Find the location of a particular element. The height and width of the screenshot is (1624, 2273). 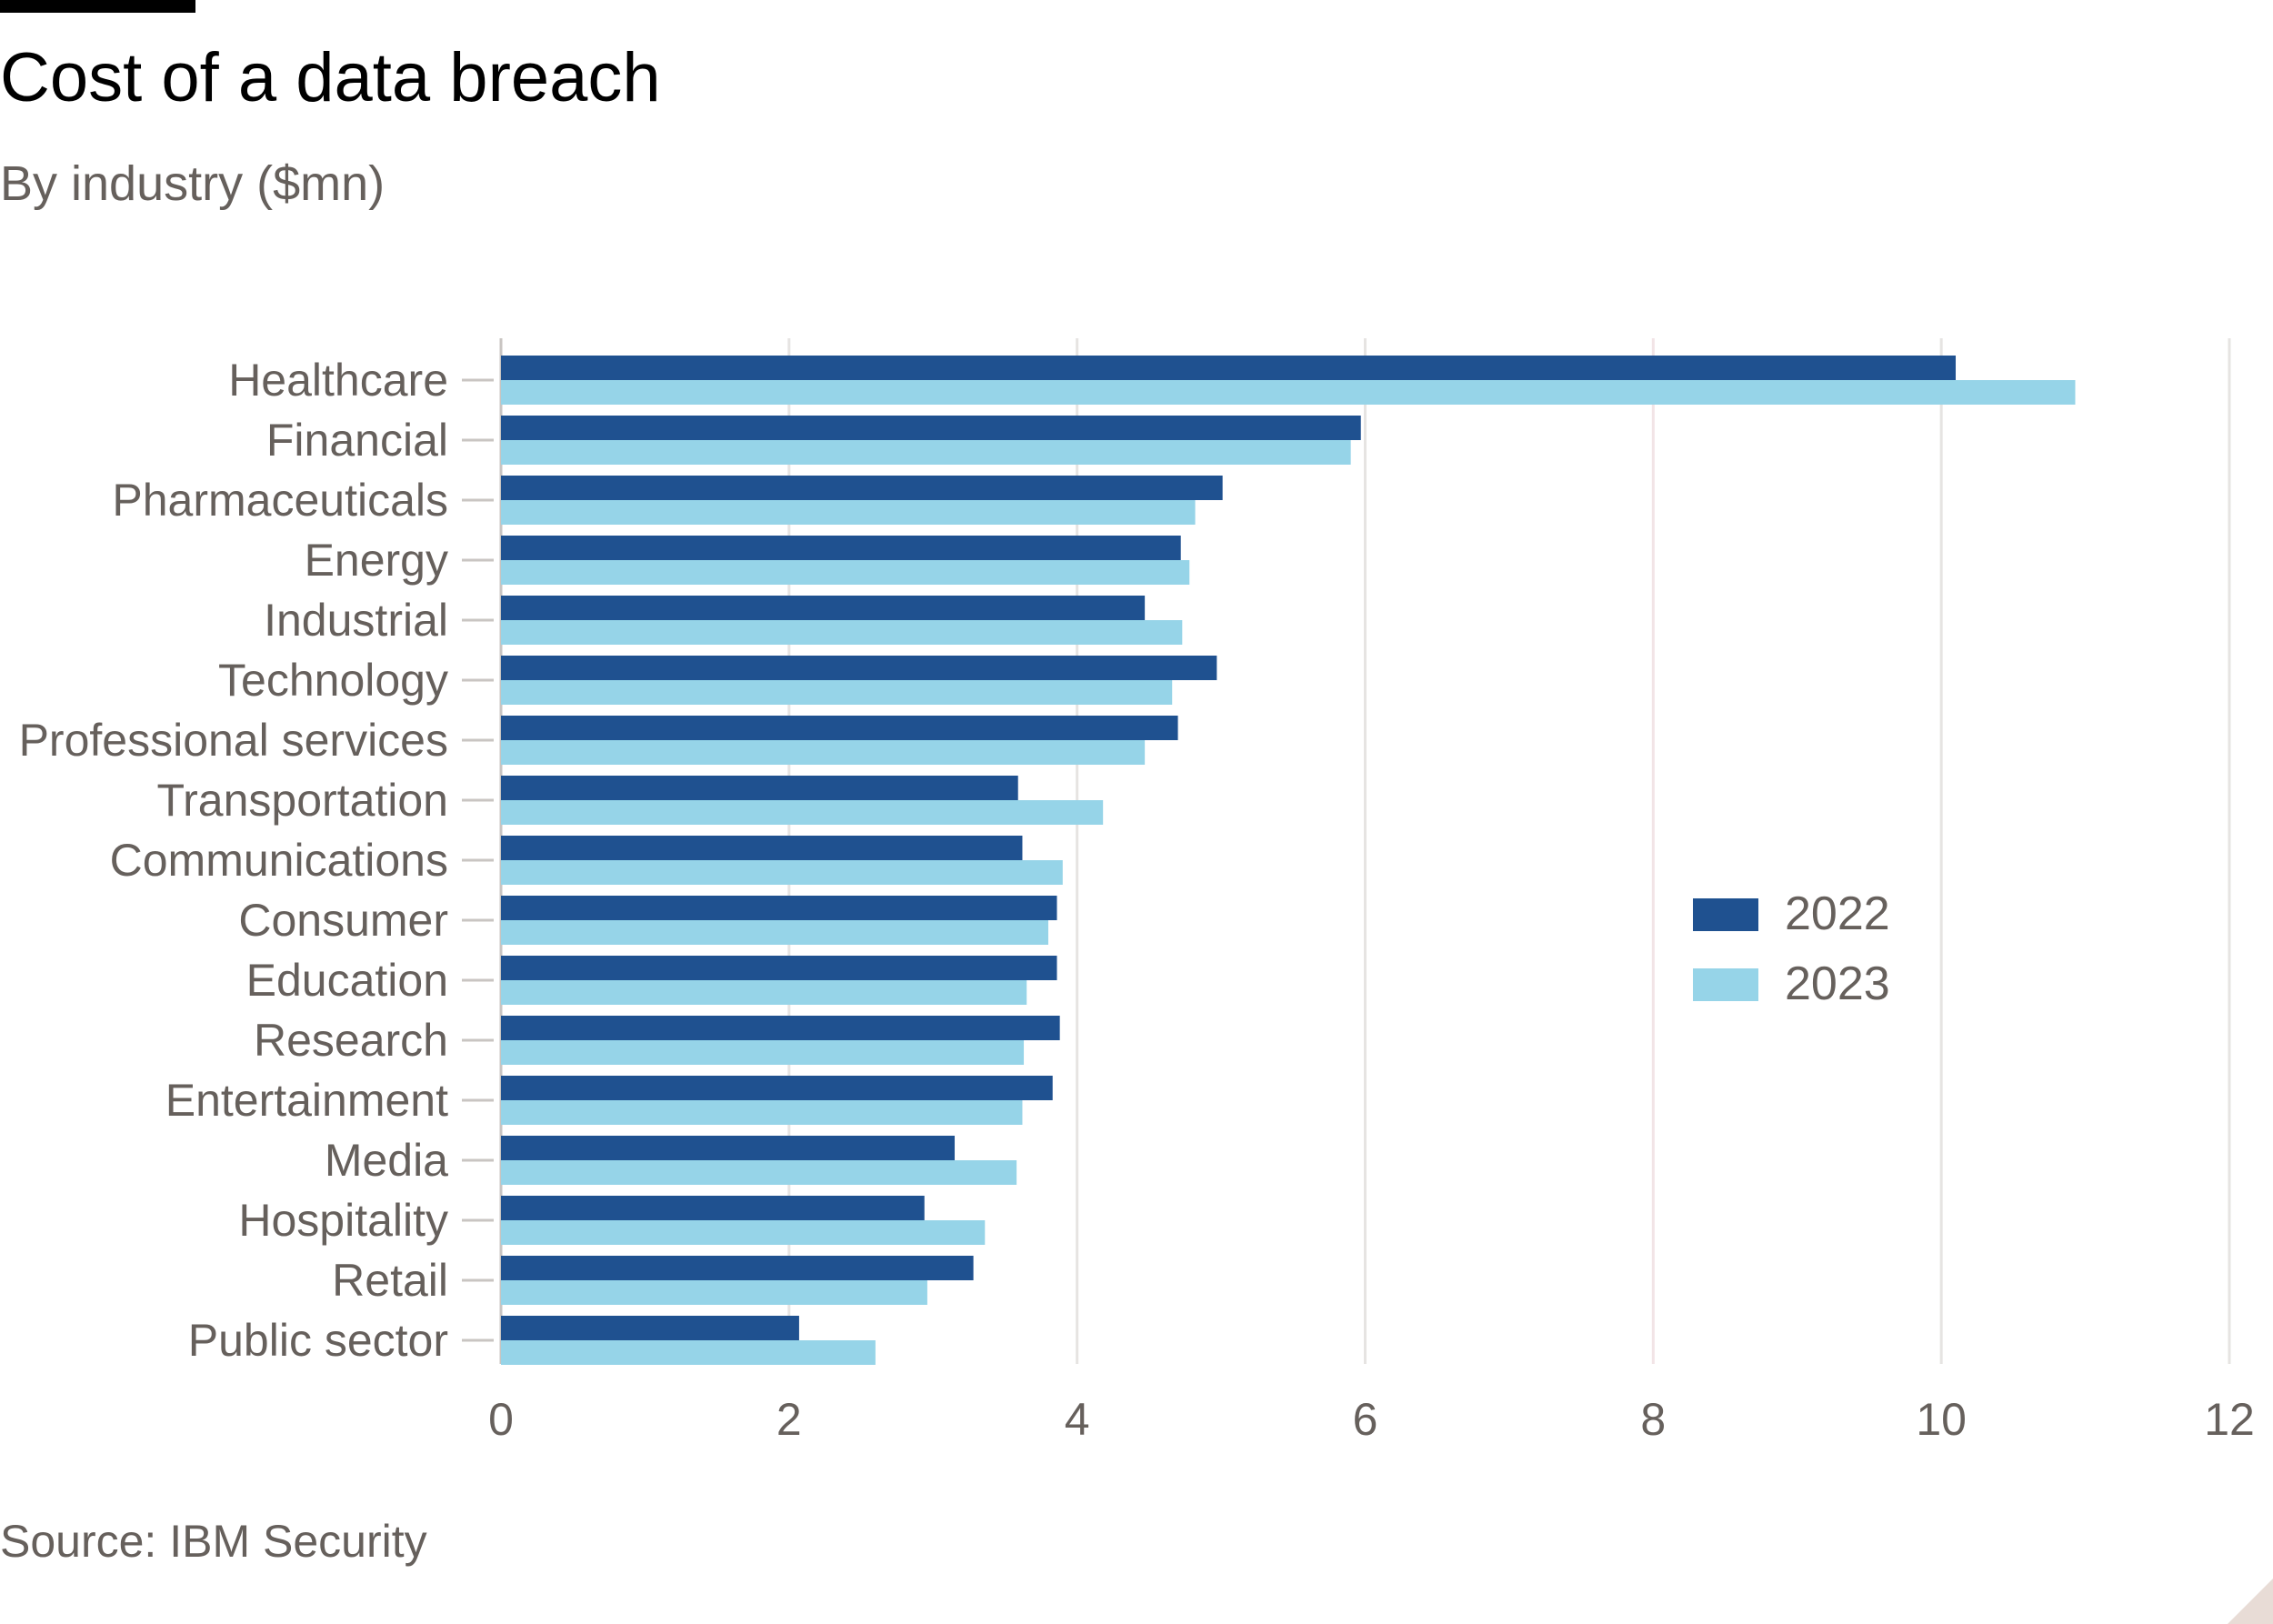

category-label: Hospitality is located at coordinates (343, 1220).